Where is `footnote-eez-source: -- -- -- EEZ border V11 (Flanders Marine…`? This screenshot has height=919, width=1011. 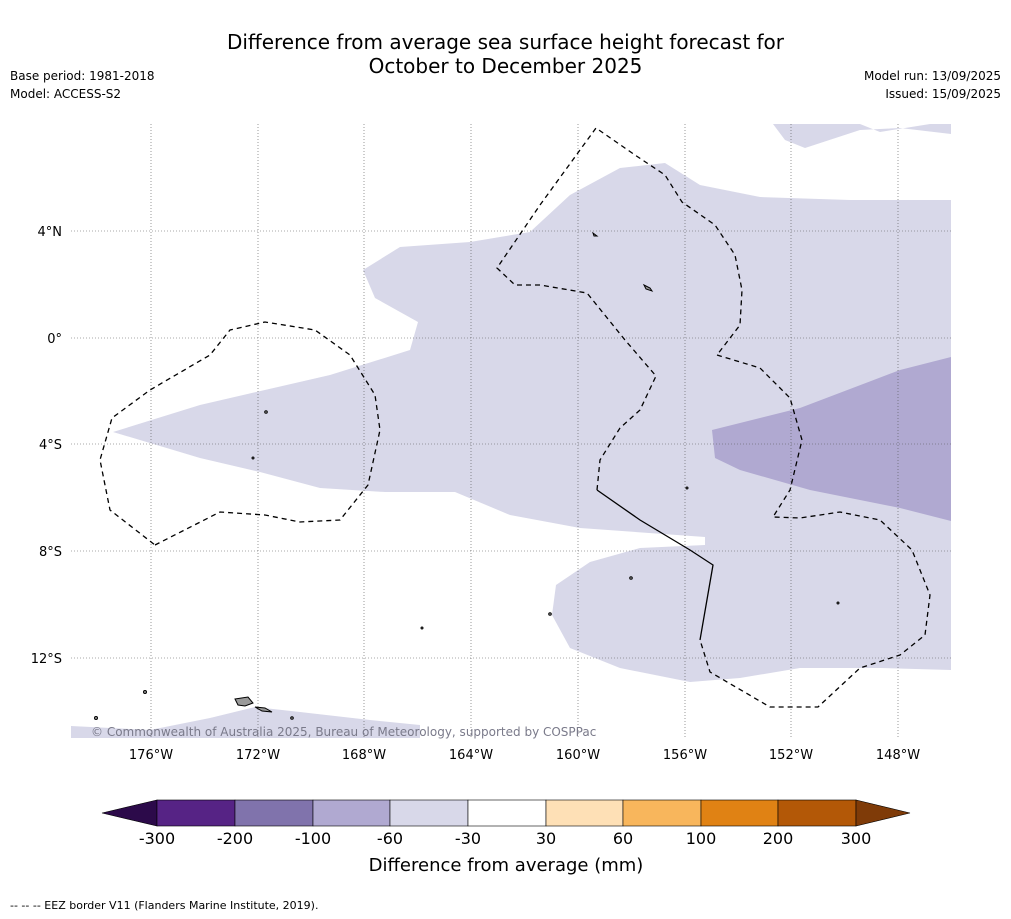 footnote-eez-source: -- -- -- EEZ border V11 (Flanders Marine… is located at coordinates (164, 905).